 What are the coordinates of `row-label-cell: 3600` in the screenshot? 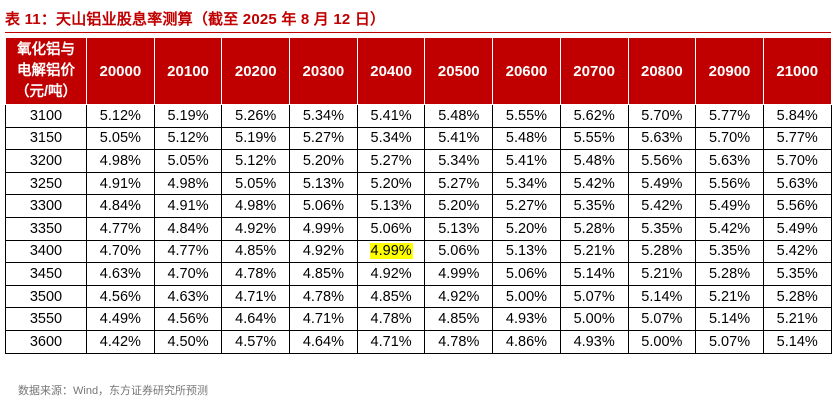 It's located at (46, 341).